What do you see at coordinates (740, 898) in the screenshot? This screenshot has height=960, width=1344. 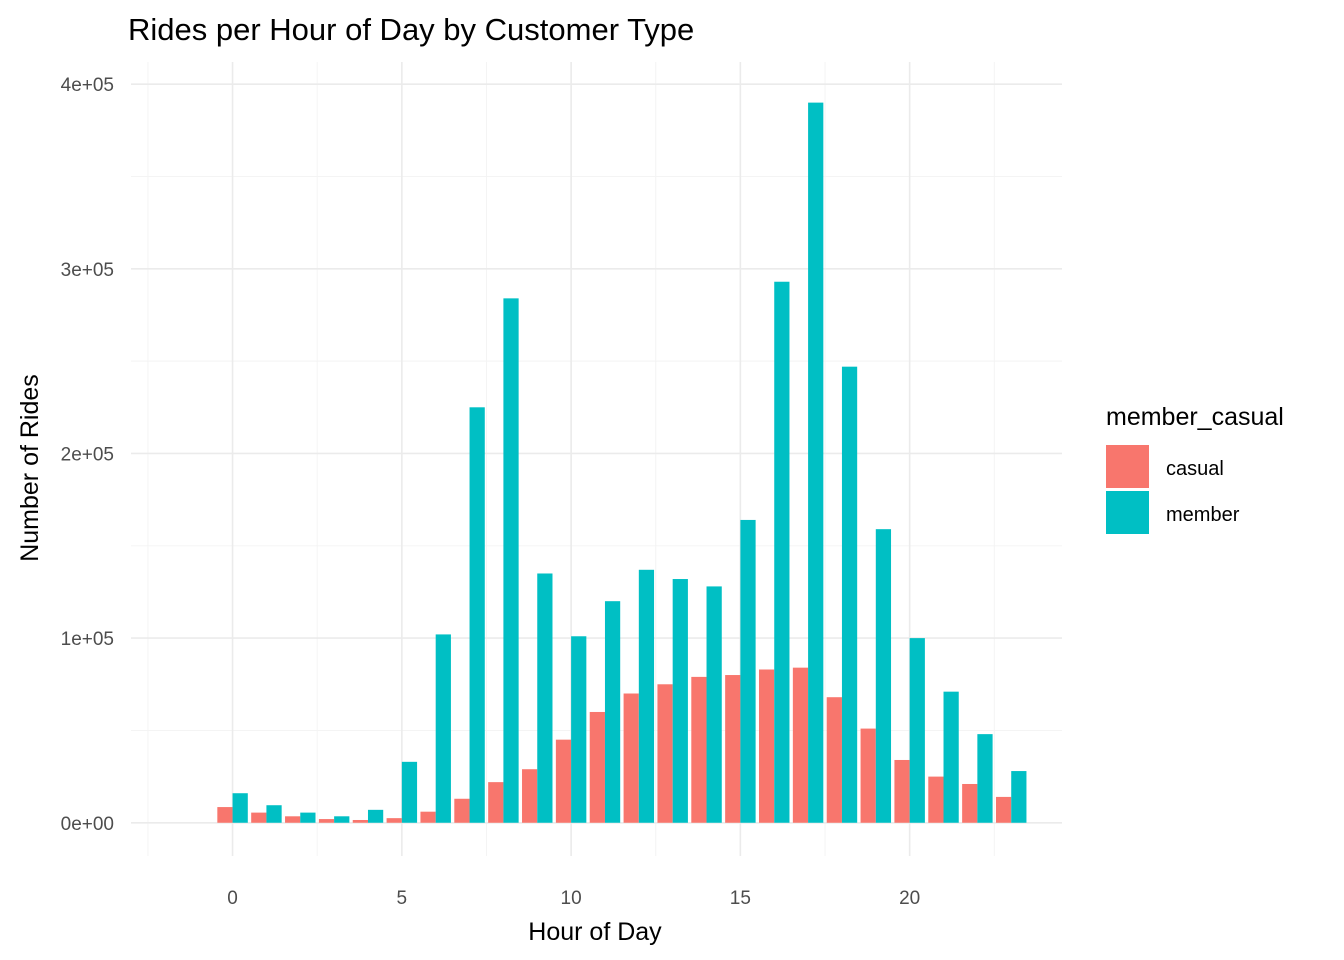 I see `x-tick-label: 15` at bounding box center [740, 898].